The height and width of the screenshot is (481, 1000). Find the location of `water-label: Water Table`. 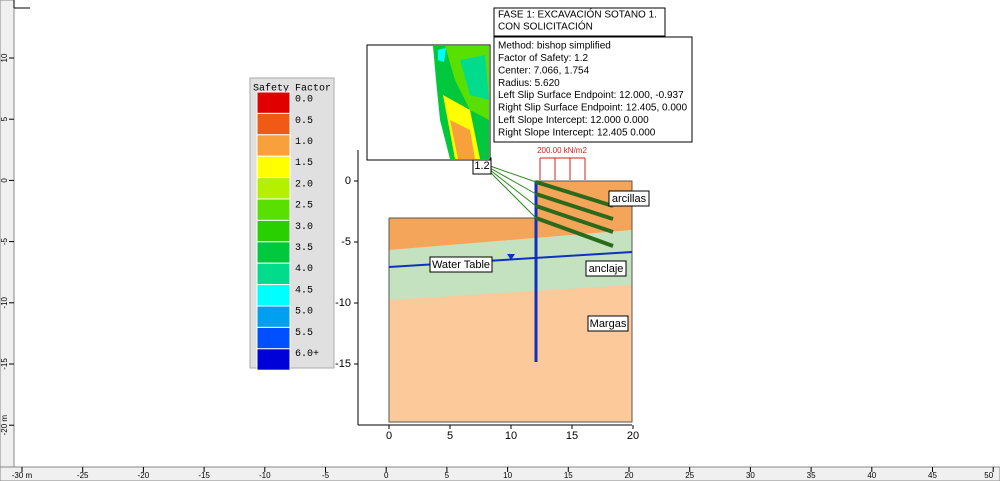

water-label: Water Table is located at coordinates (461, 265).